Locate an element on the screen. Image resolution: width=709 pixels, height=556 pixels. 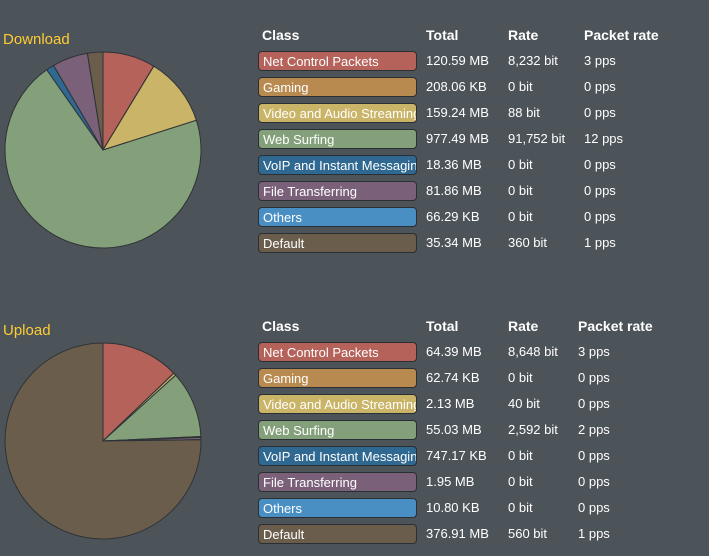
table-row: Default 35.34 MB 360 bit 1 pps is located at coordinates (483, 245).